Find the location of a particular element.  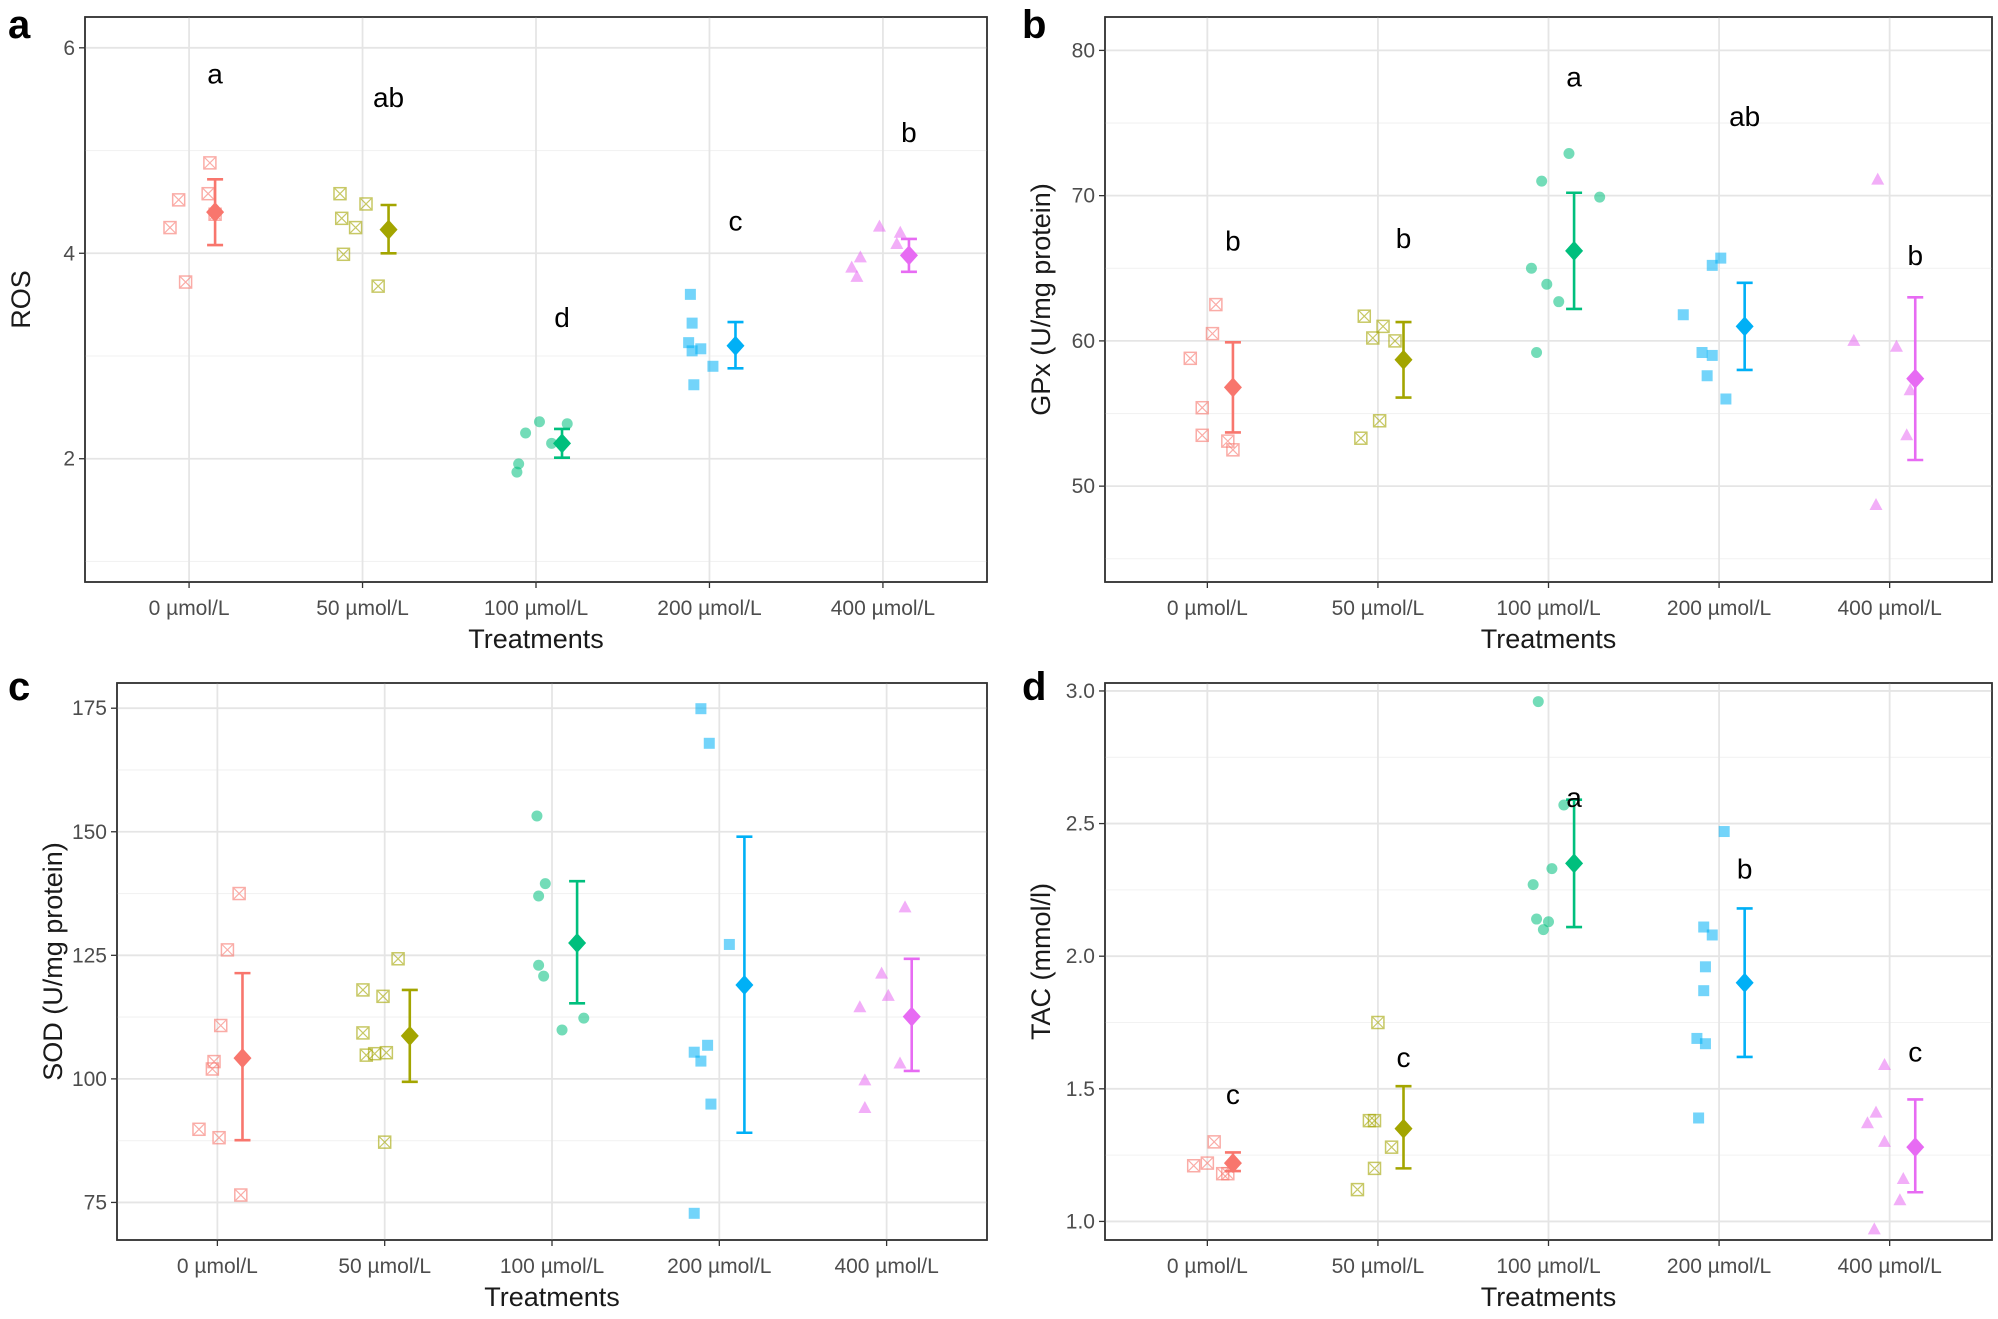

y-tick-label: 6 is located at coordinates (69, 48).